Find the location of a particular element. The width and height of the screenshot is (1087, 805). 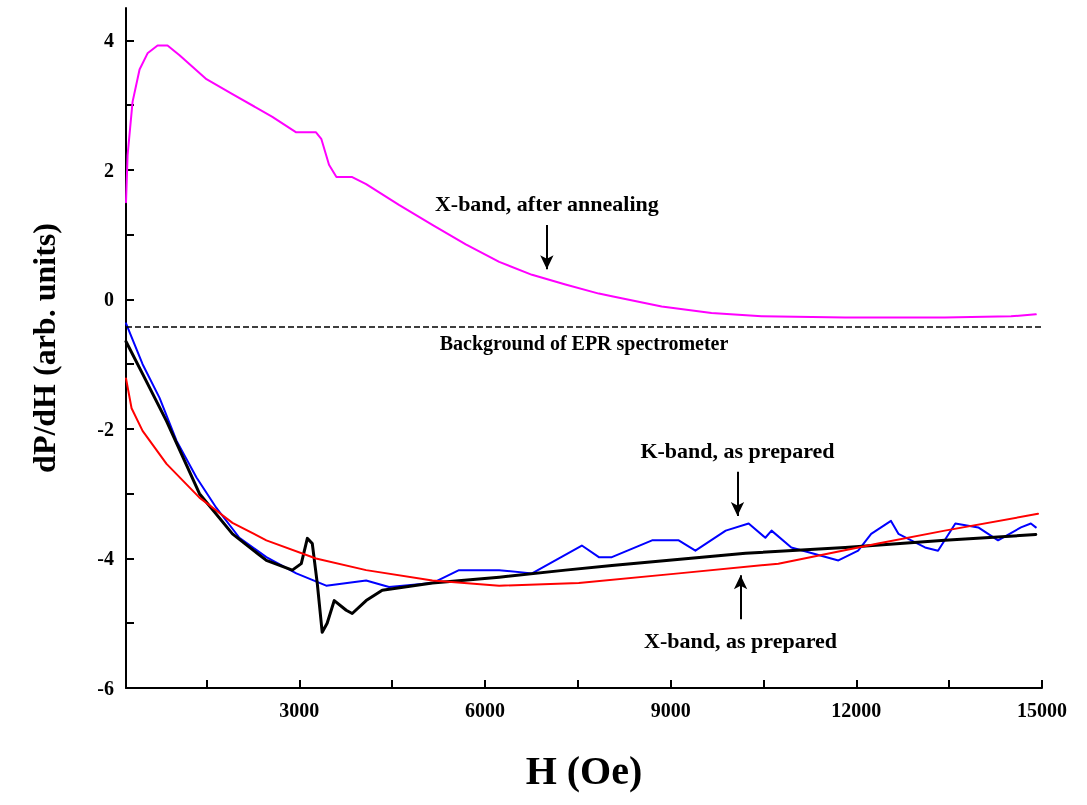

y-tick-label: -4 is located at coordinates (105, 558).